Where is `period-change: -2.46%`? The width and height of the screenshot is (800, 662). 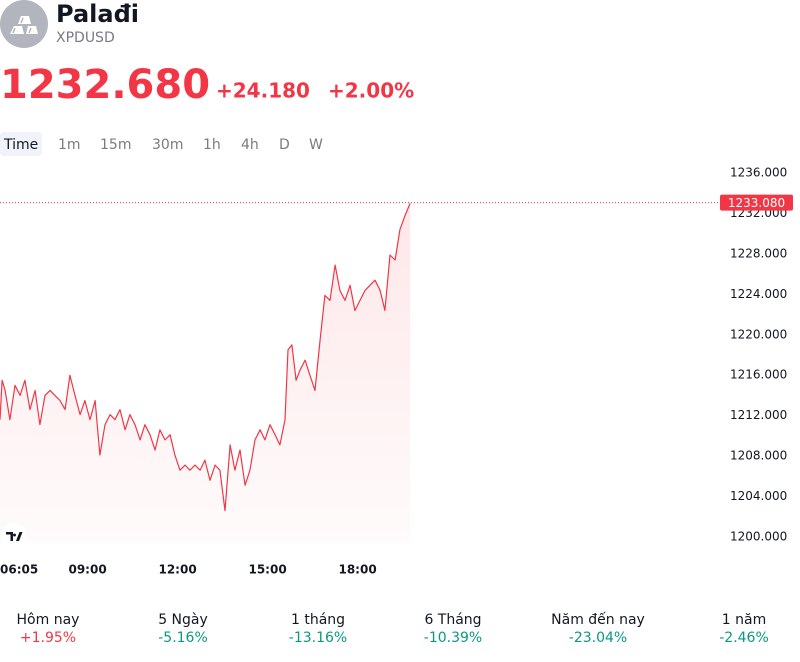
period-change: -2.46% is located at coordinates (744, 638).